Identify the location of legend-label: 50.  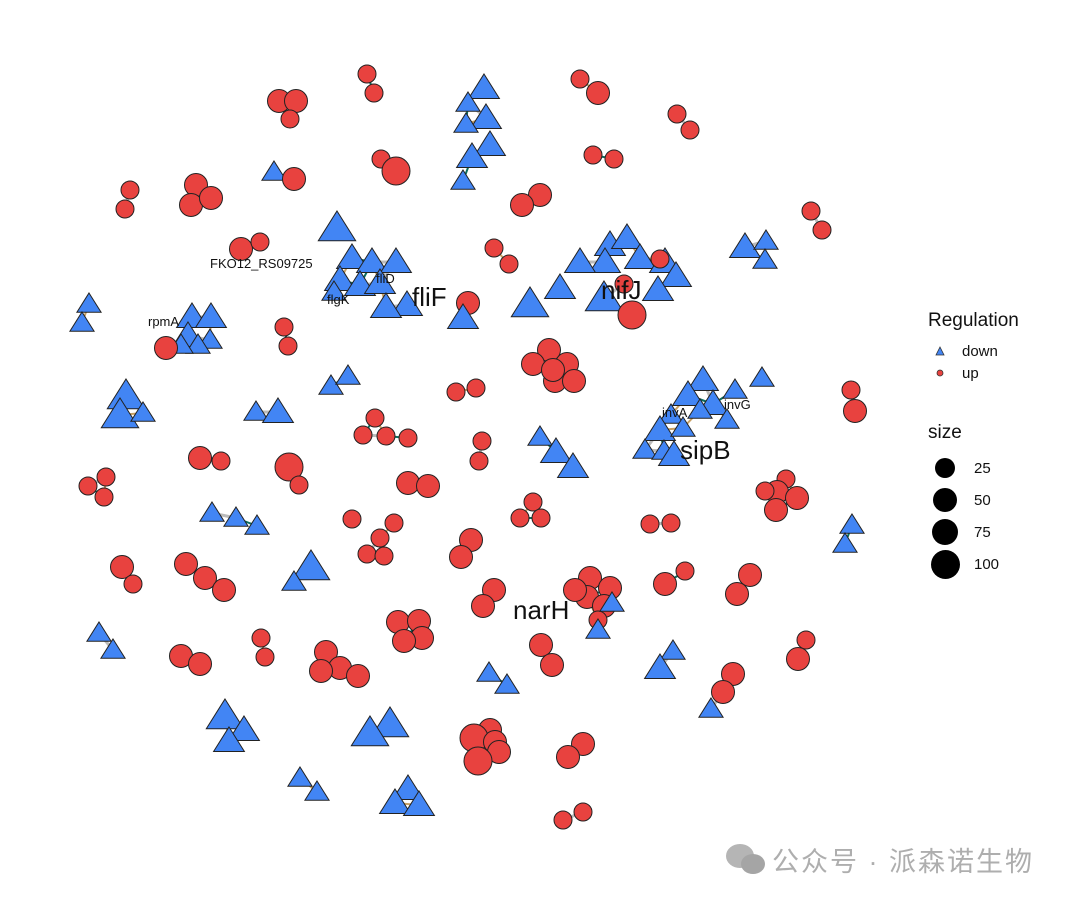
(982, 500).